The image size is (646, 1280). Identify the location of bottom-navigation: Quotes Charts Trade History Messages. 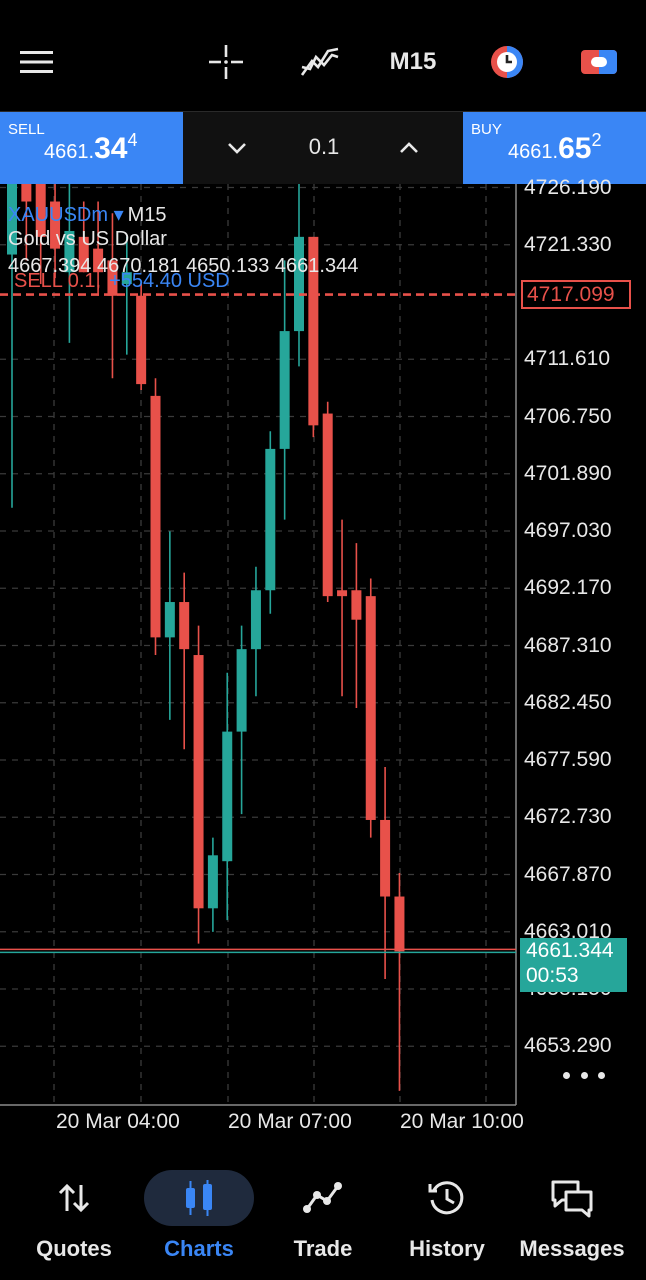
(323, 1213).